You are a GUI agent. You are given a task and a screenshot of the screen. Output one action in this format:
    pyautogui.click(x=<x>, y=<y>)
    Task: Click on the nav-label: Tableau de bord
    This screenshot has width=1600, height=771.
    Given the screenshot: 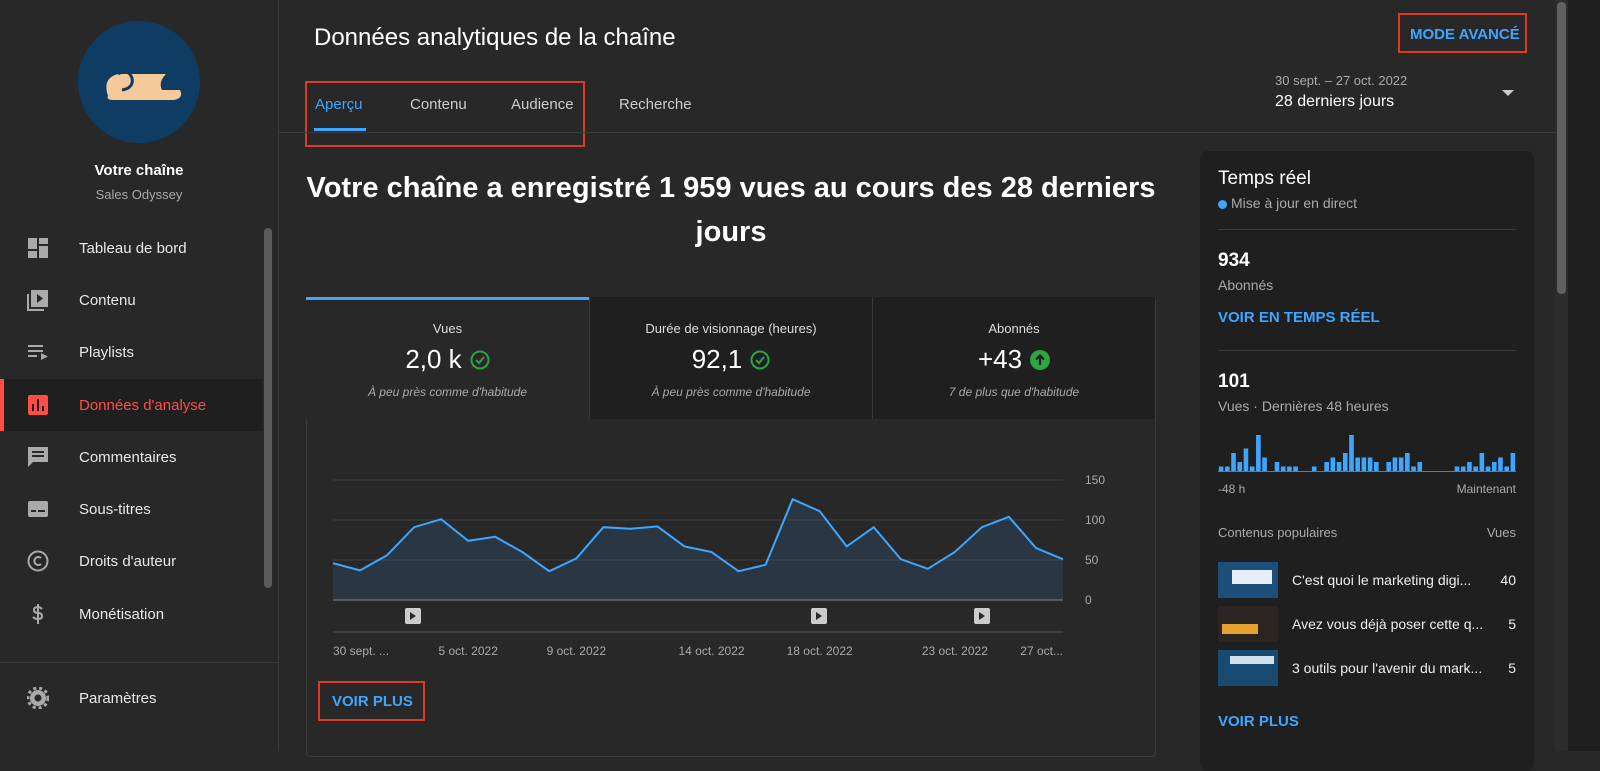 What is the action you would take?
    pyautogui.click(x=133, y=248)
    